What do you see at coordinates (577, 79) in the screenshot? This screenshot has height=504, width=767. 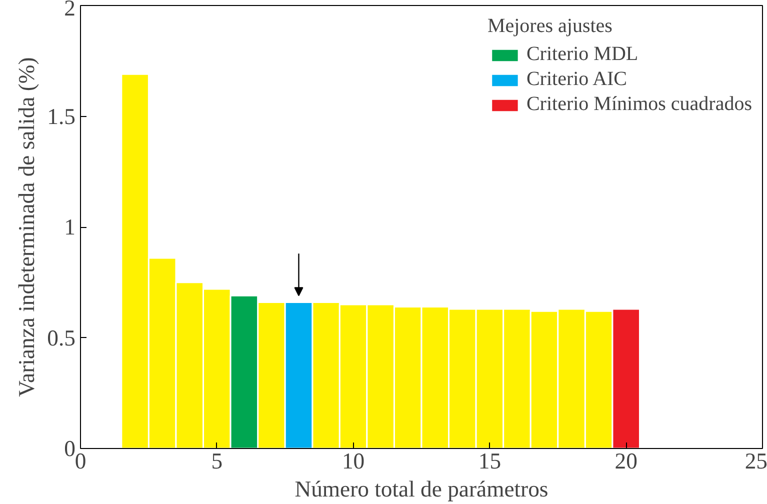 I see `legend-label: Criterio AIC` at bounding box center [577, 79].